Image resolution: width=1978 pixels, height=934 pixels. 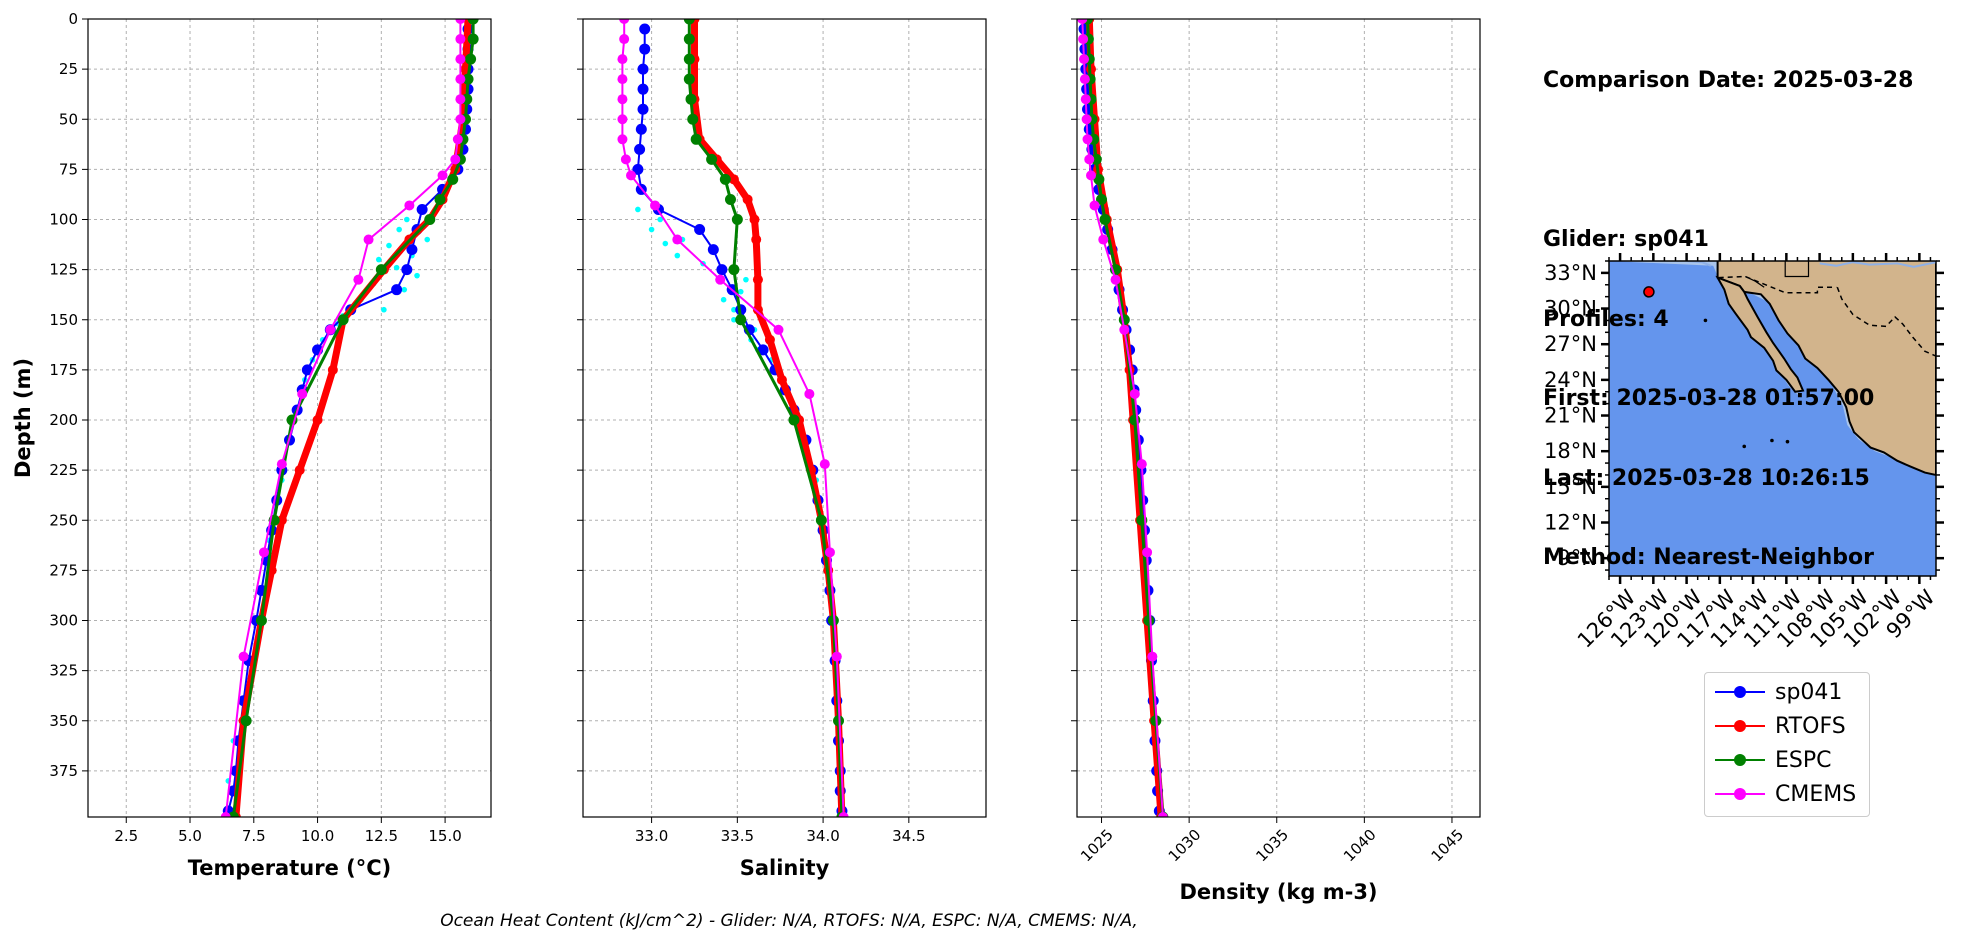 What do you see at coordinates (1185, 846) in the screenshot?
I see `density-tick-label: 1030` at bounding box center [1185, 846].